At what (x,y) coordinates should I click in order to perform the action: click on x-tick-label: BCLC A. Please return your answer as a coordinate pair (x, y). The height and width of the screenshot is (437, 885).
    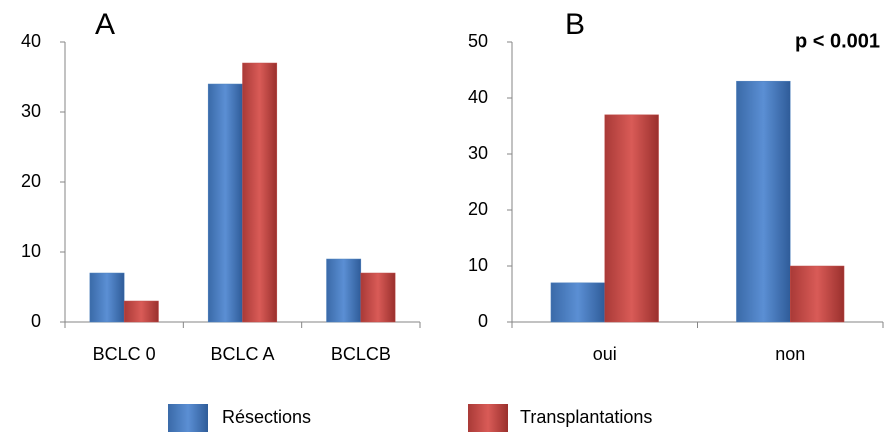
    Looking at the image, I should click on (242, 354).